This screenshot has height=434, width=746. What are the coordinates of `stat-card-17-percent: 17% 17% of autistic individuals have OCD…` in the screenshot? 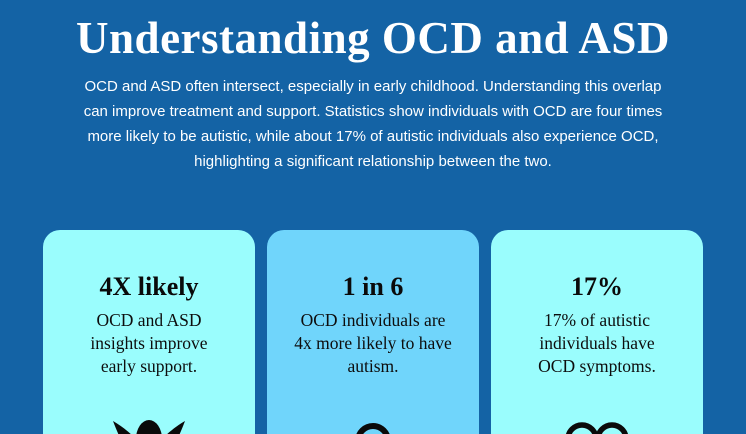 It's located at (597, 332).